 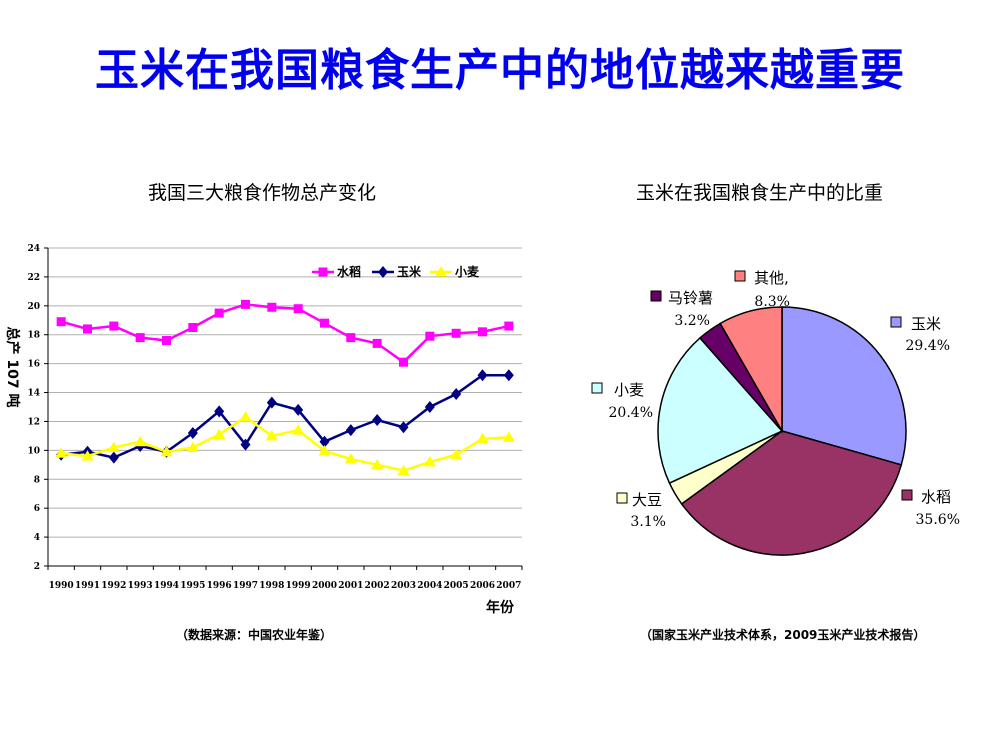 I want to click on pie-label-group: 大豆 3.1%, so click(x=641, y=510).